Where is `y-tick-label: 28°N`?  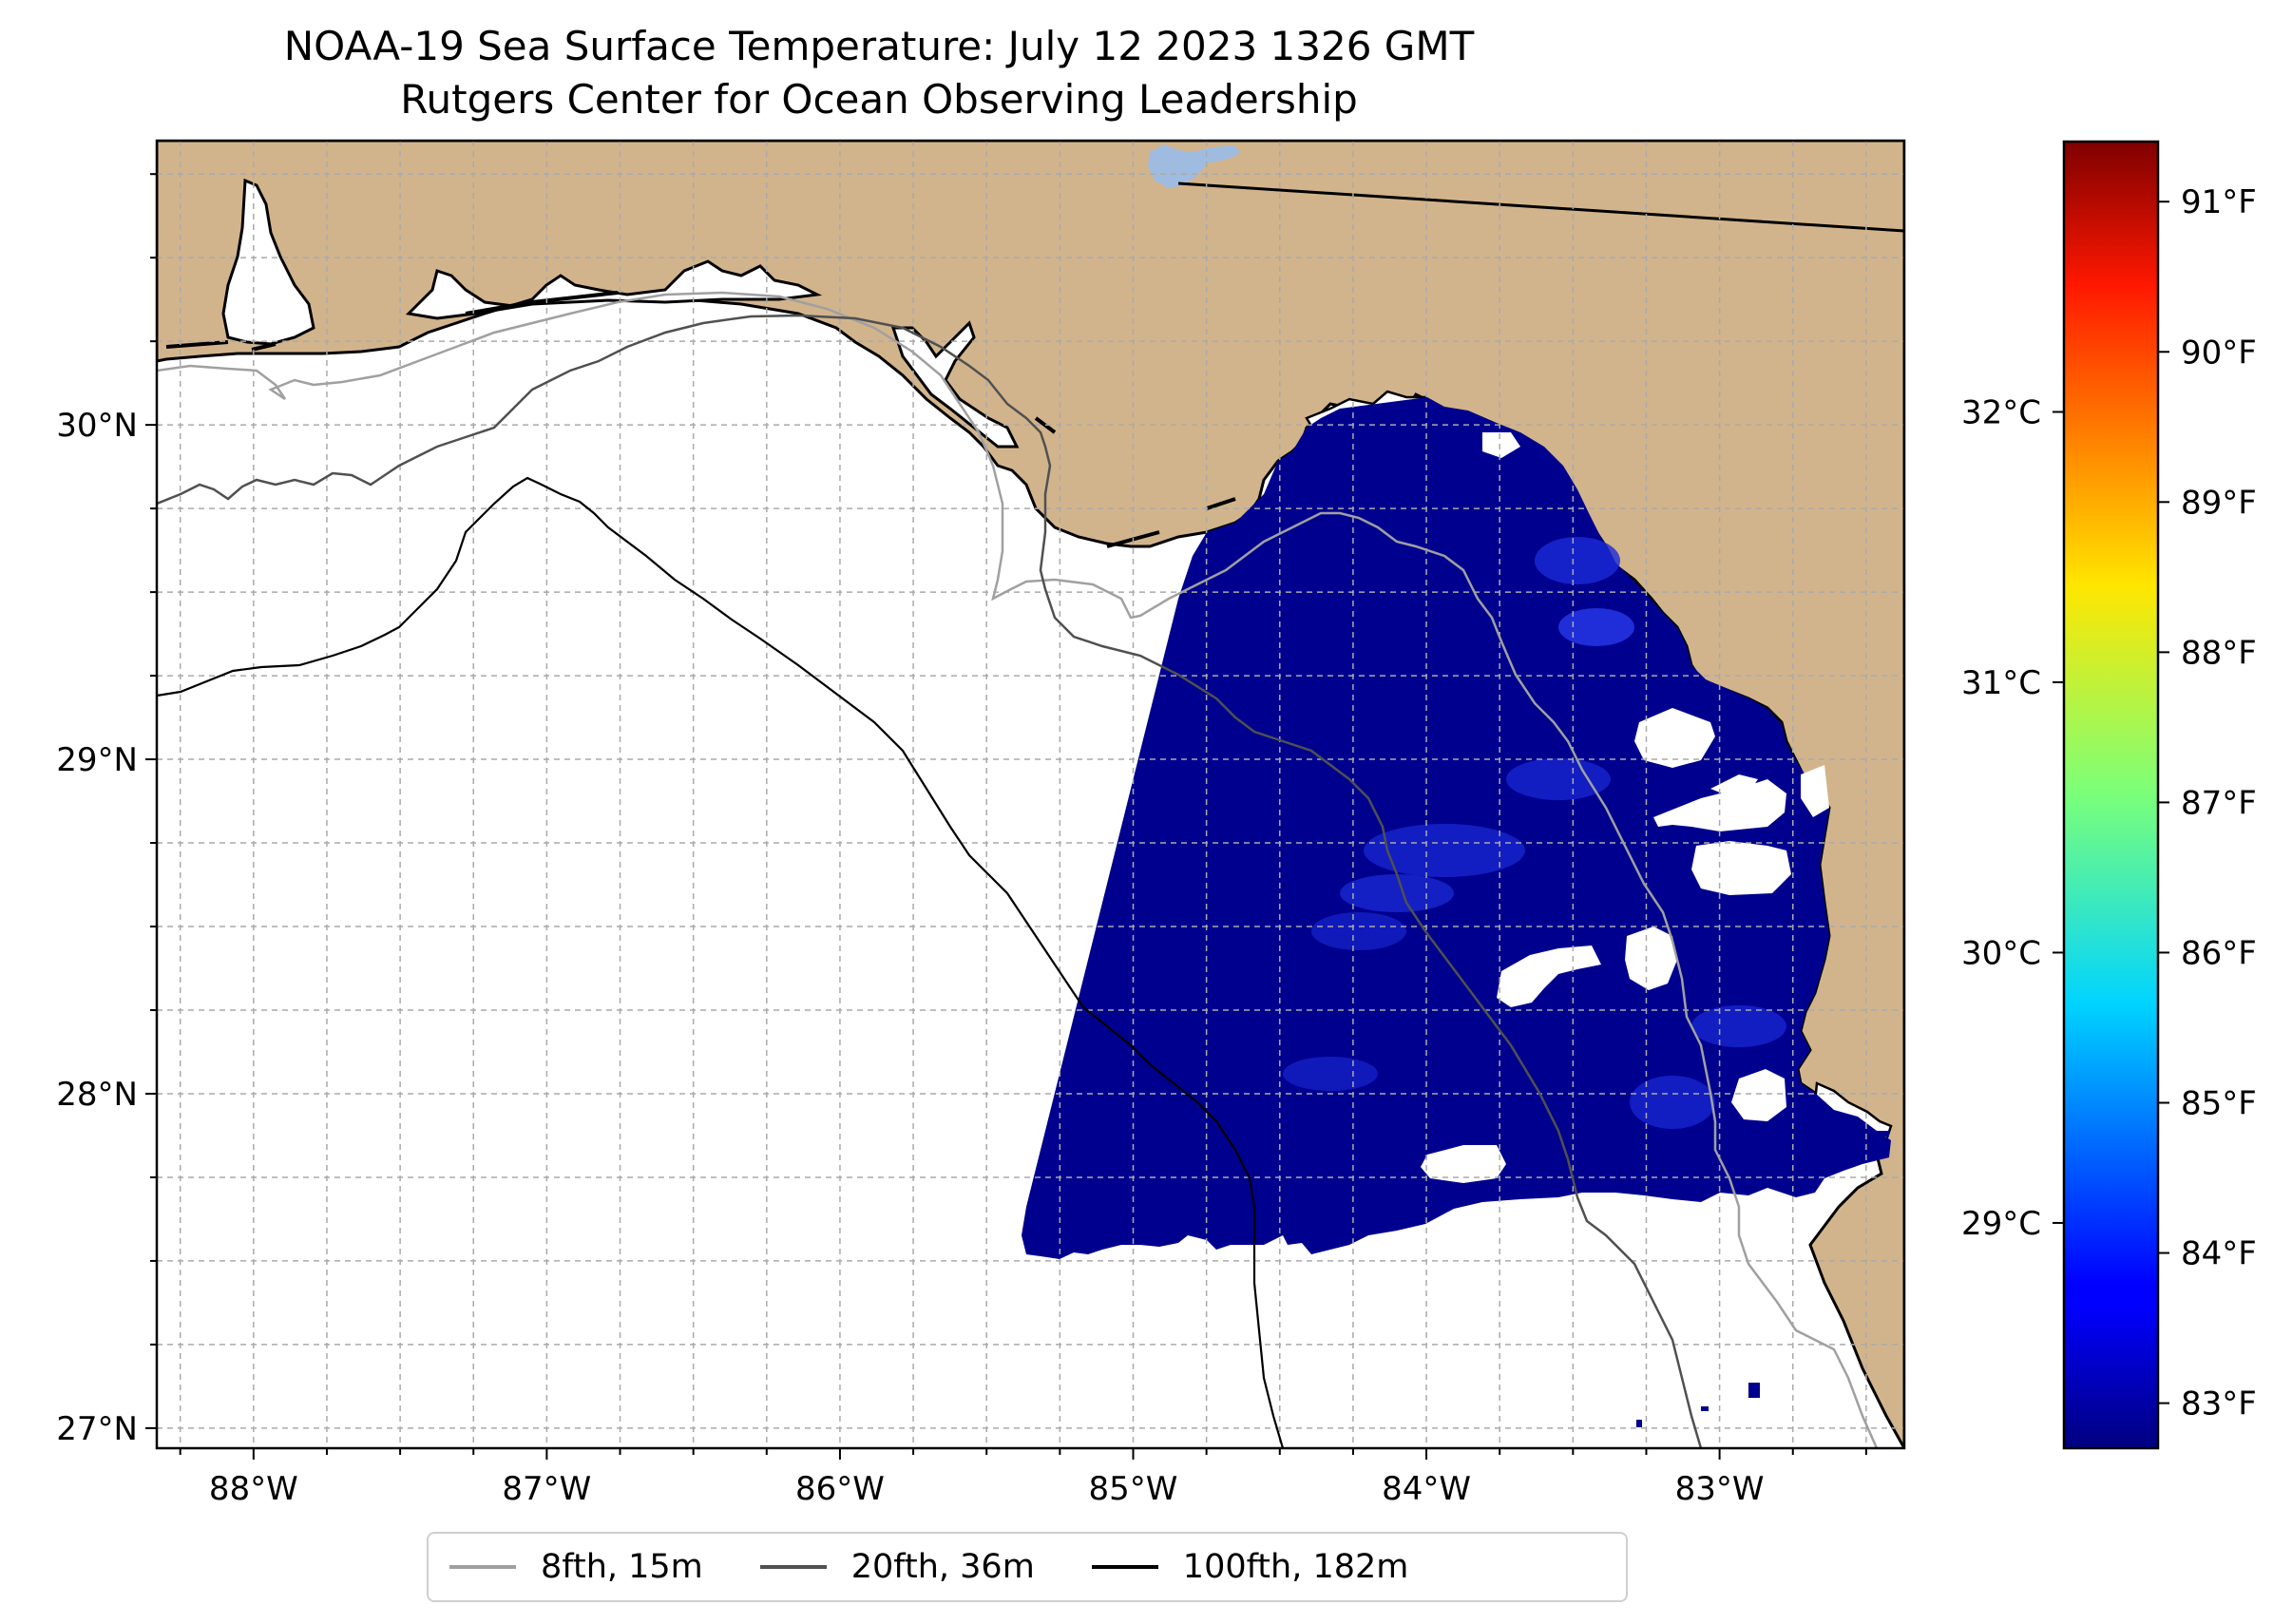 y-tick-label: 28°N is located at coordinates (97, 1095).